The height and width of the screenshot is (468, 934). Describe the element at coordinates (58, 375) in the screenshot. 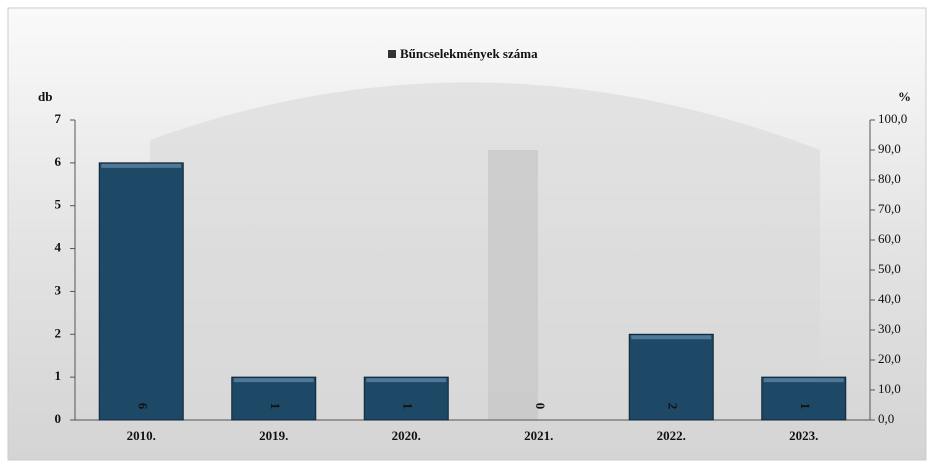

I see `y-tick-label: 1` at that location.